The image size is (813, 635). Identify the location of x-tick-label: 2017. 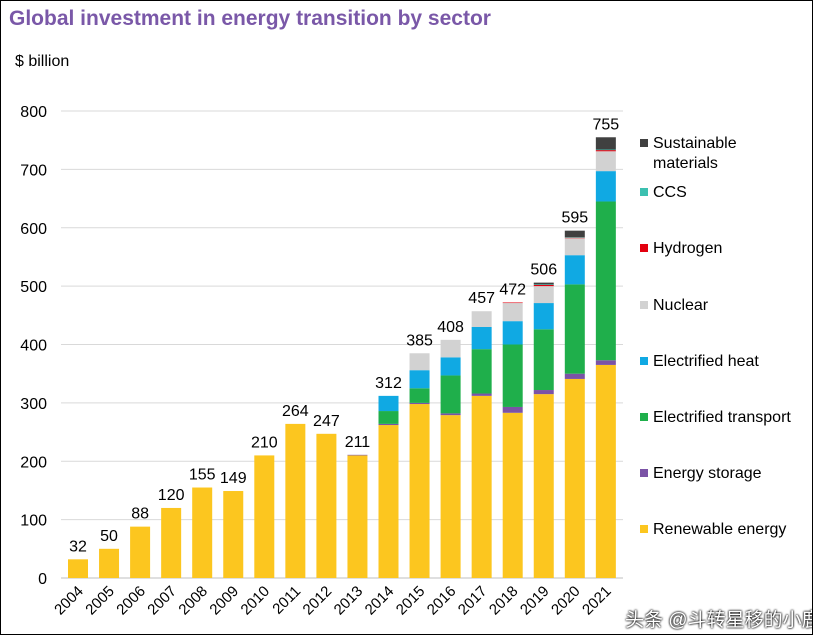
(473, 601).